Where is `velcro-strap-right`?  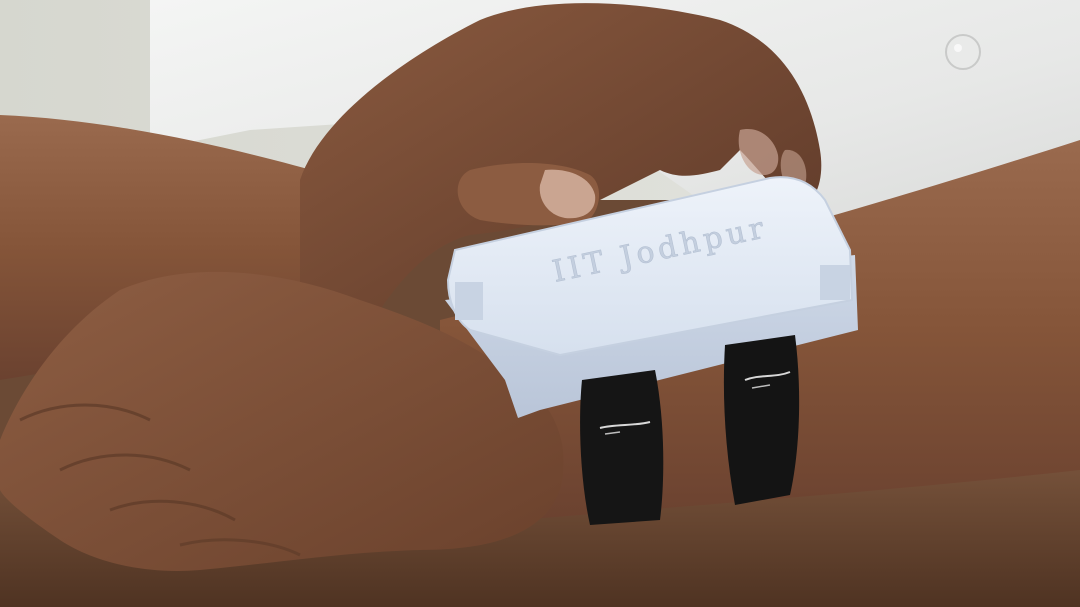
velcro-strap-right is located at coordinates (761, 420).